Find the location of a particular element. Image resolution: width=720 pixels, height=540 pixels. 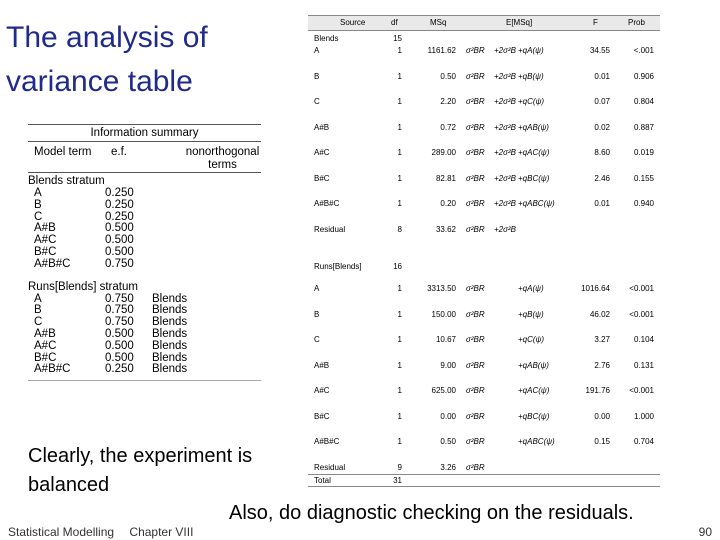

stratum-label: Blends is located at coordinates (326, 38).